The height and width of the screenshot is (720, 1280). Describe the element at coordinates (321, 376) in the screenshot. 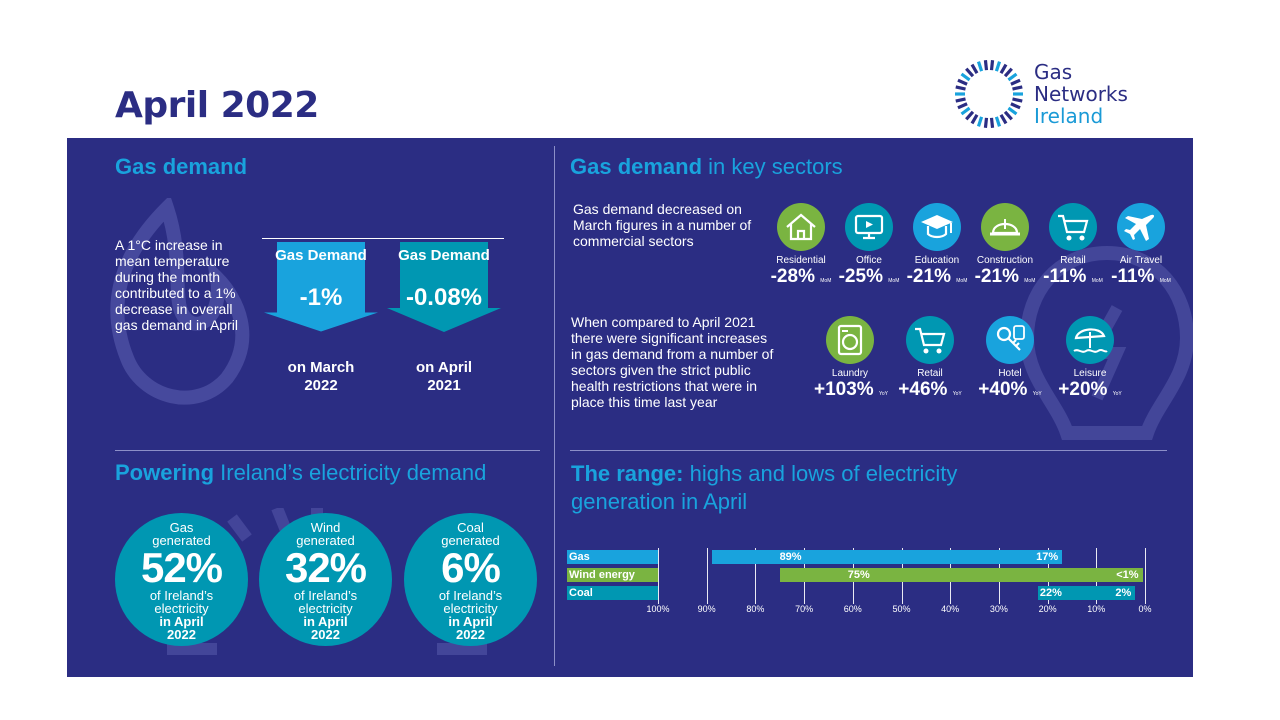

I see `arrow-march-caption: on March 2022` at that location.